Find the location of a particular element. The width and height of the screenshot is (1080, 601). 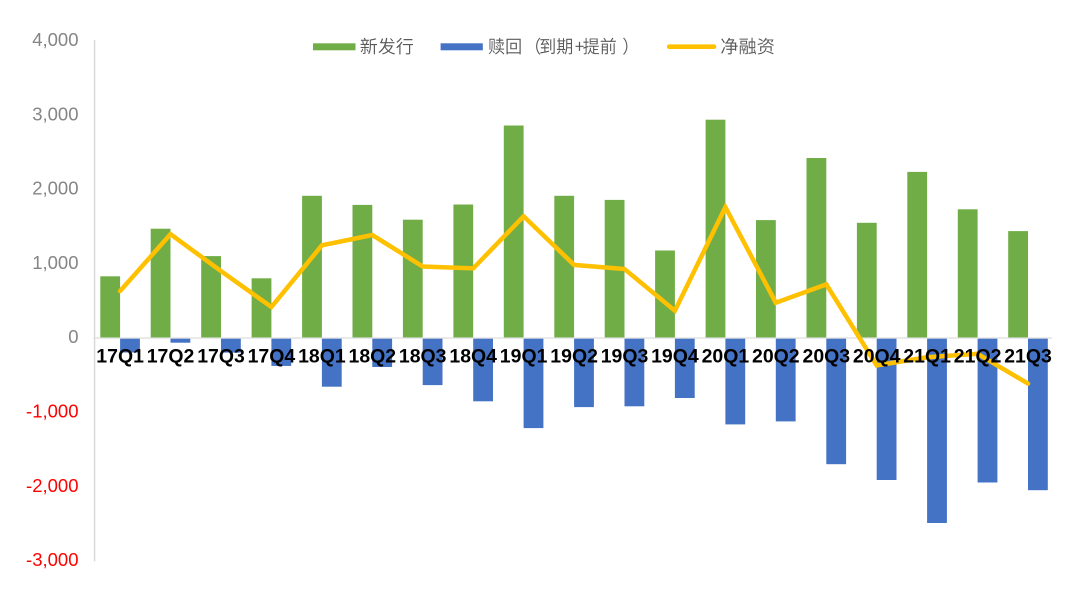

svg-text: 19Q3 is located at coordinates (625, 357).